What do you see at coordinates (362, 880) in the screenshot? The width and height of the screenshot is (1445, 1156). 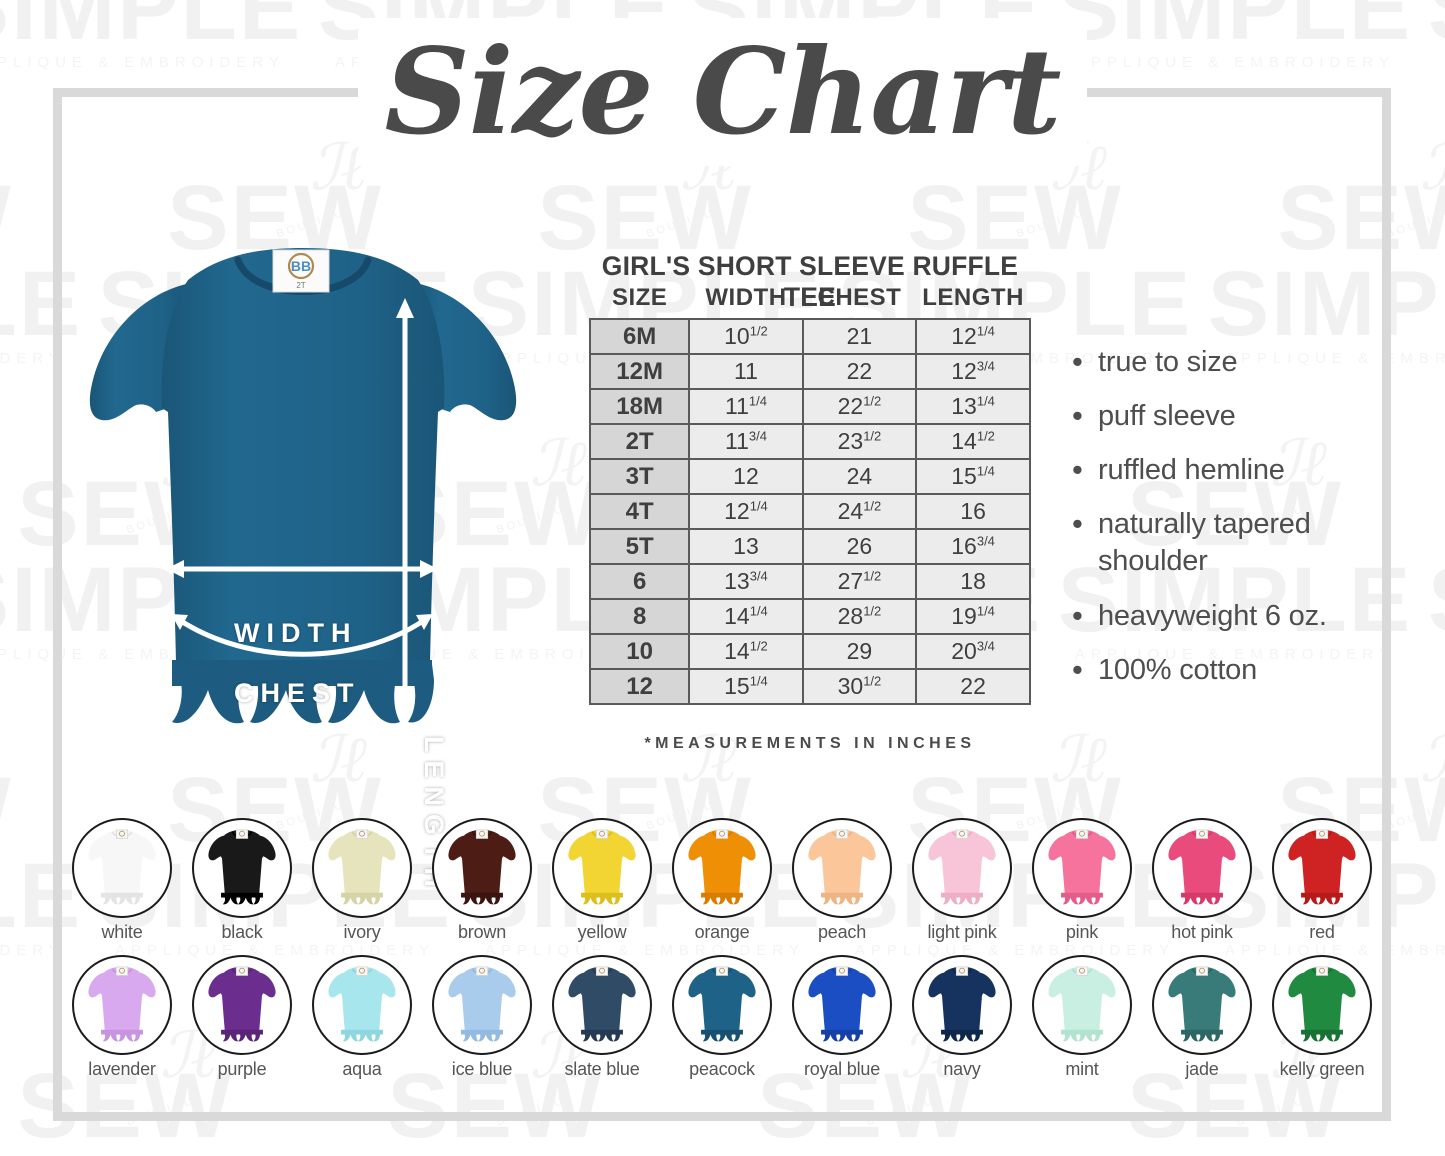 I see `color-swatch: ivory` at bounding box center [362, 880].